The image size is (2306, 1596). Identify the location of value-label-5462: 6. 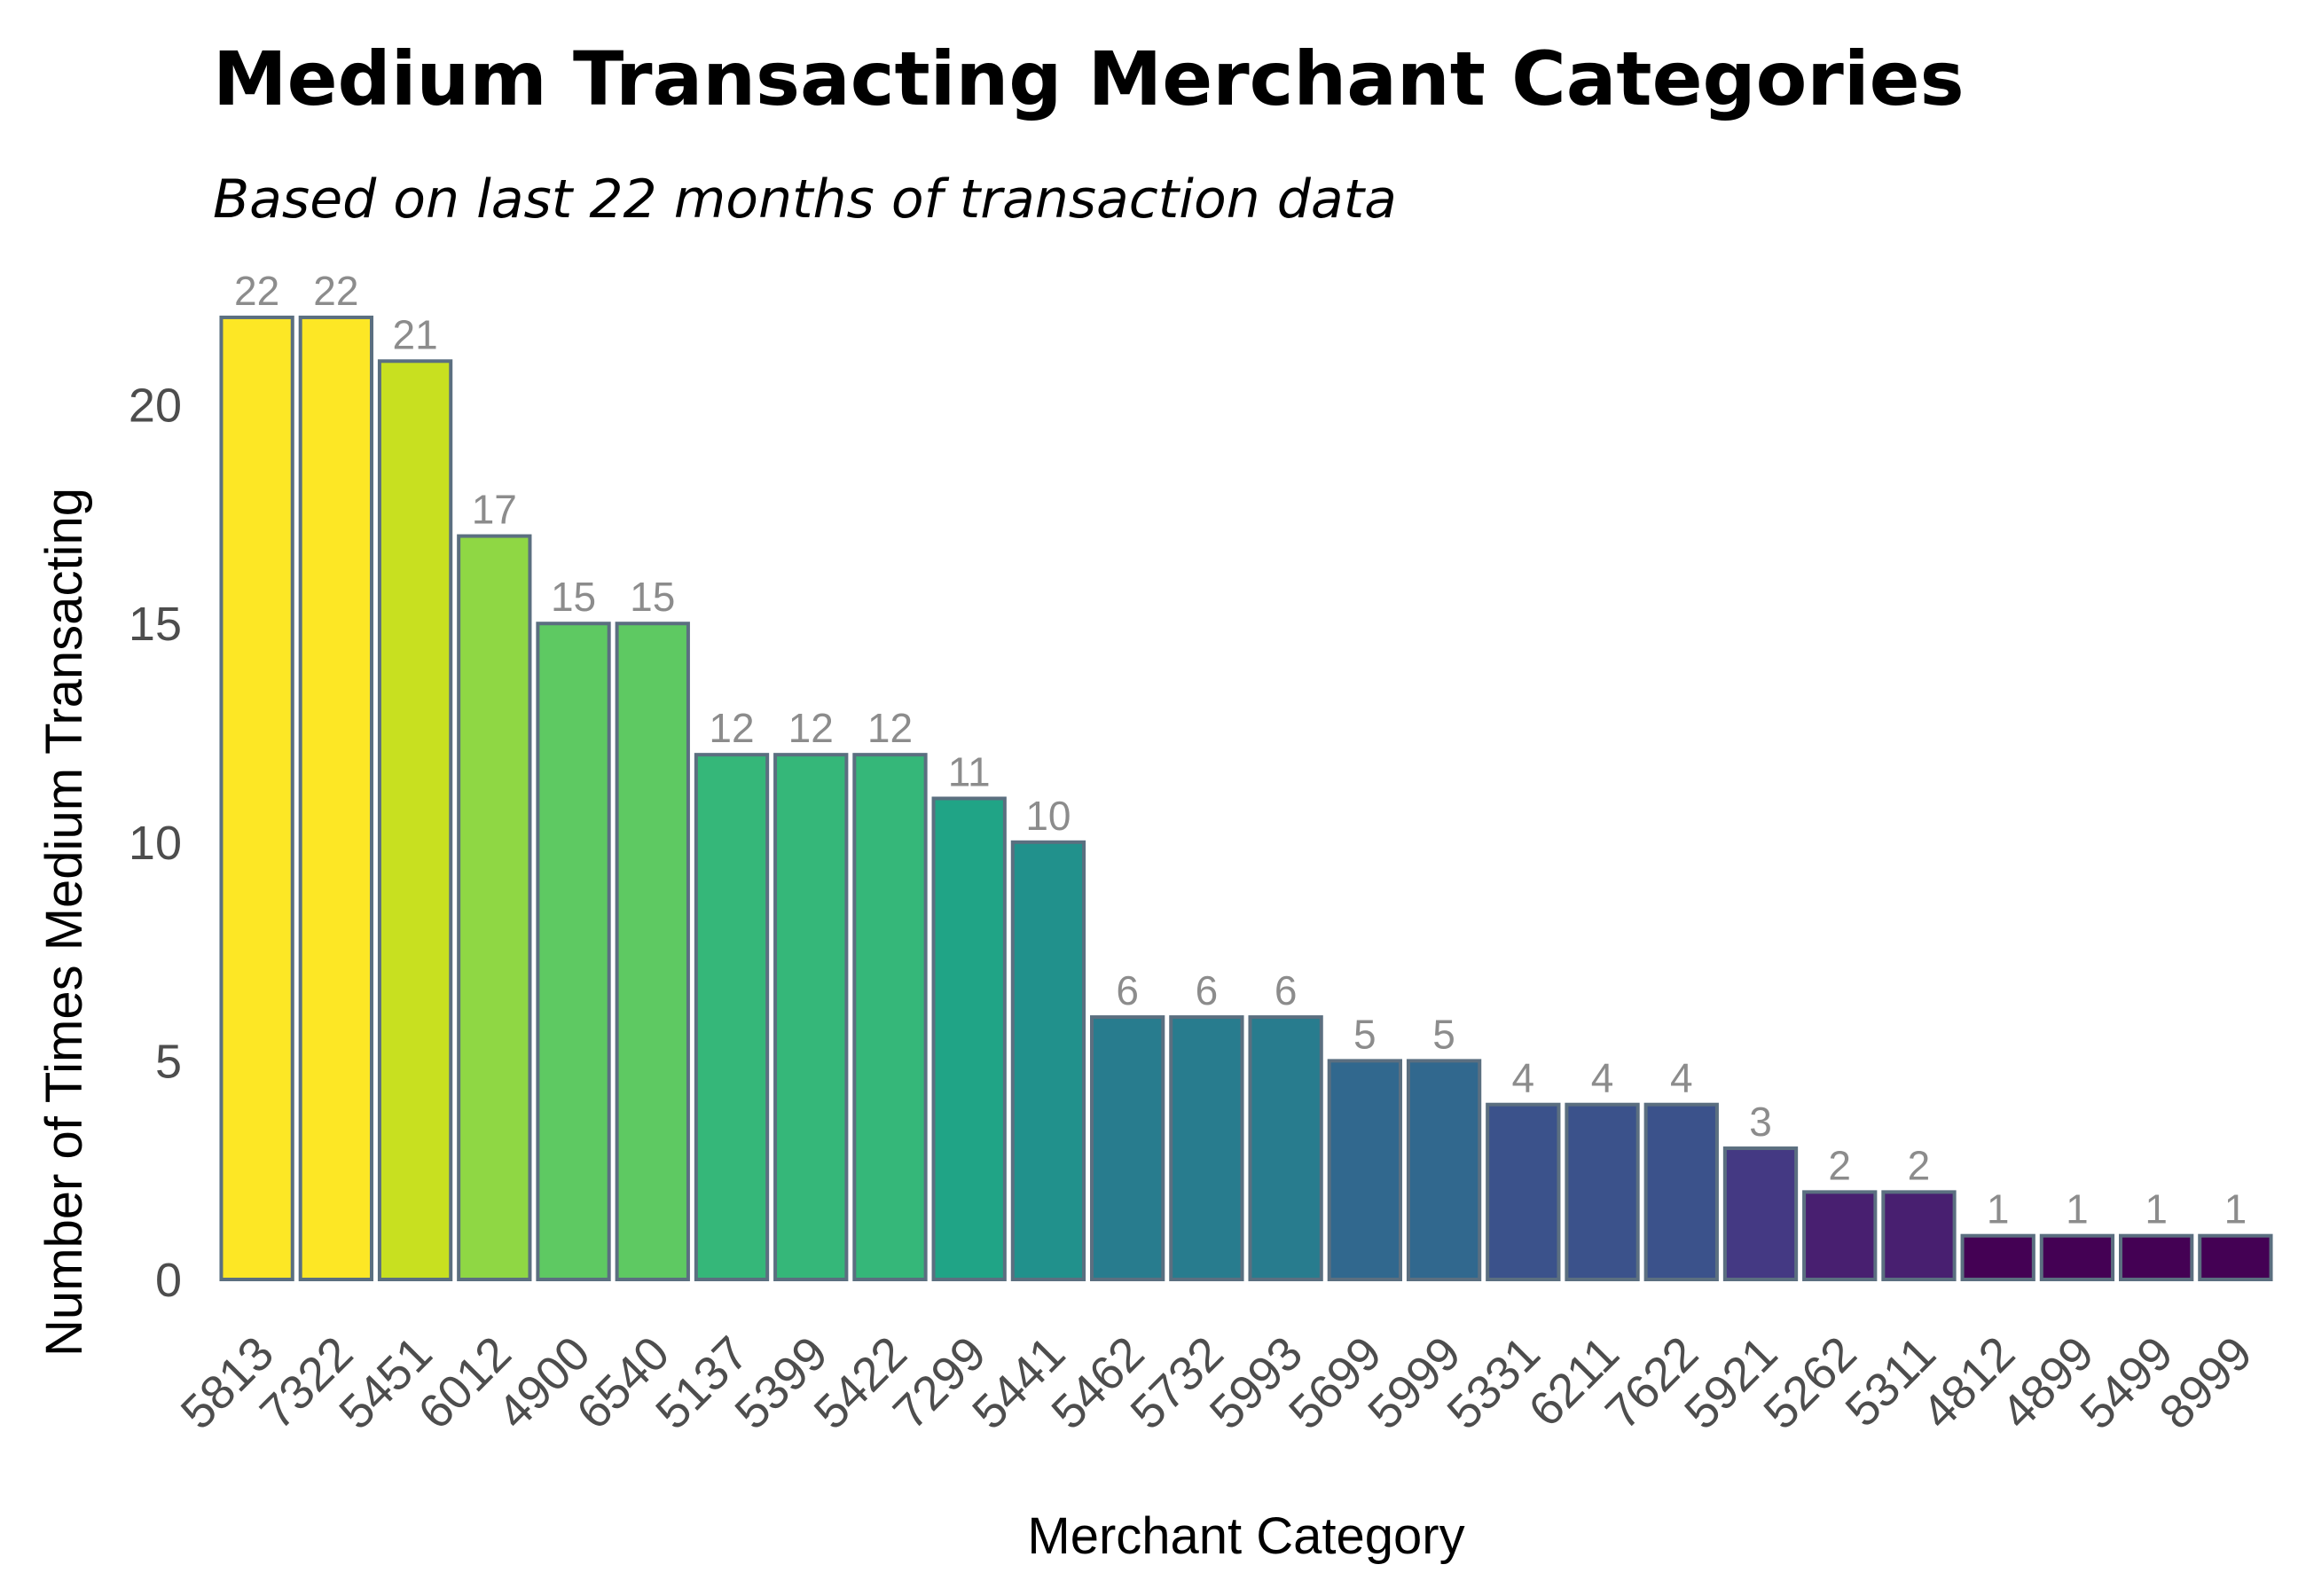
(1127, 990).